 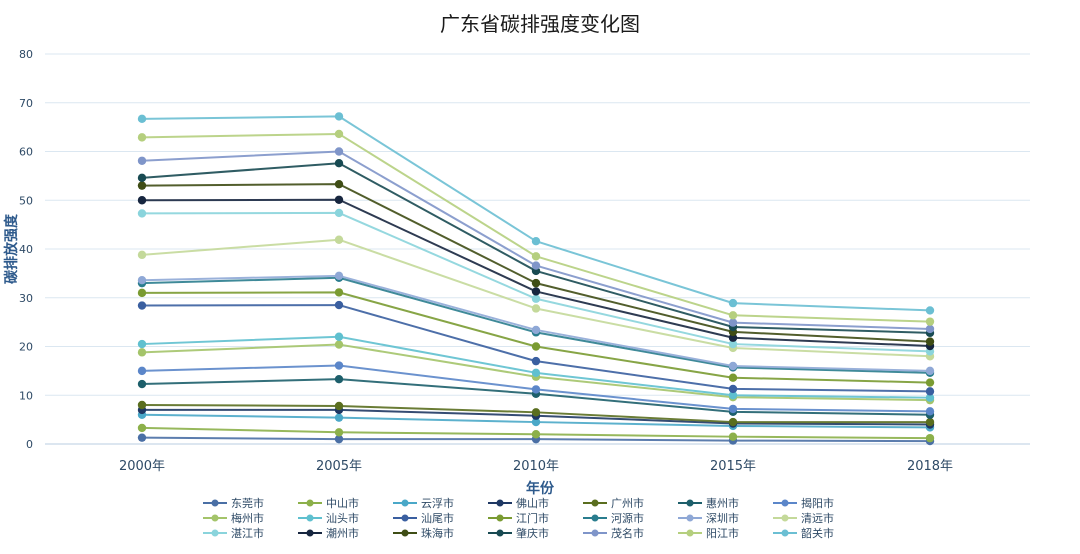 I want to click on legend-item: 珠海市, so click(x=423, y=533).